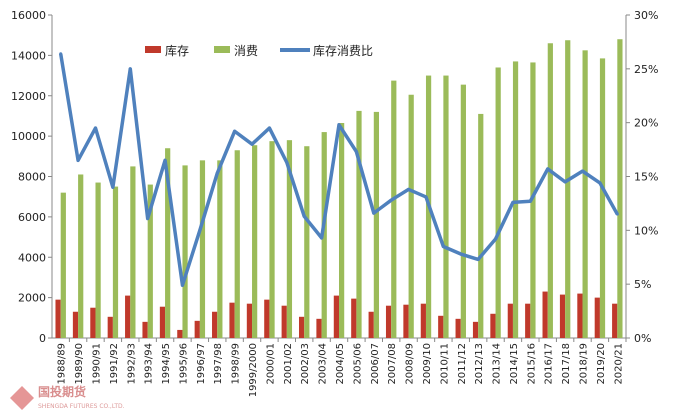  What do you see at coordinates (28, 15) in the screenshot?
I see `y-left-tick-label: 16000` at bounding box center [28, 15].